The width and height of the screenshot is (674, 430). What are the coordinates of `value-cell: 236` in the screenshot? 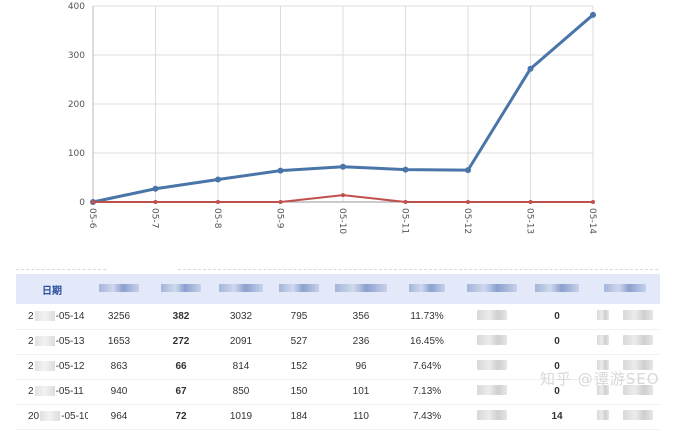 It's located at (361, 341).